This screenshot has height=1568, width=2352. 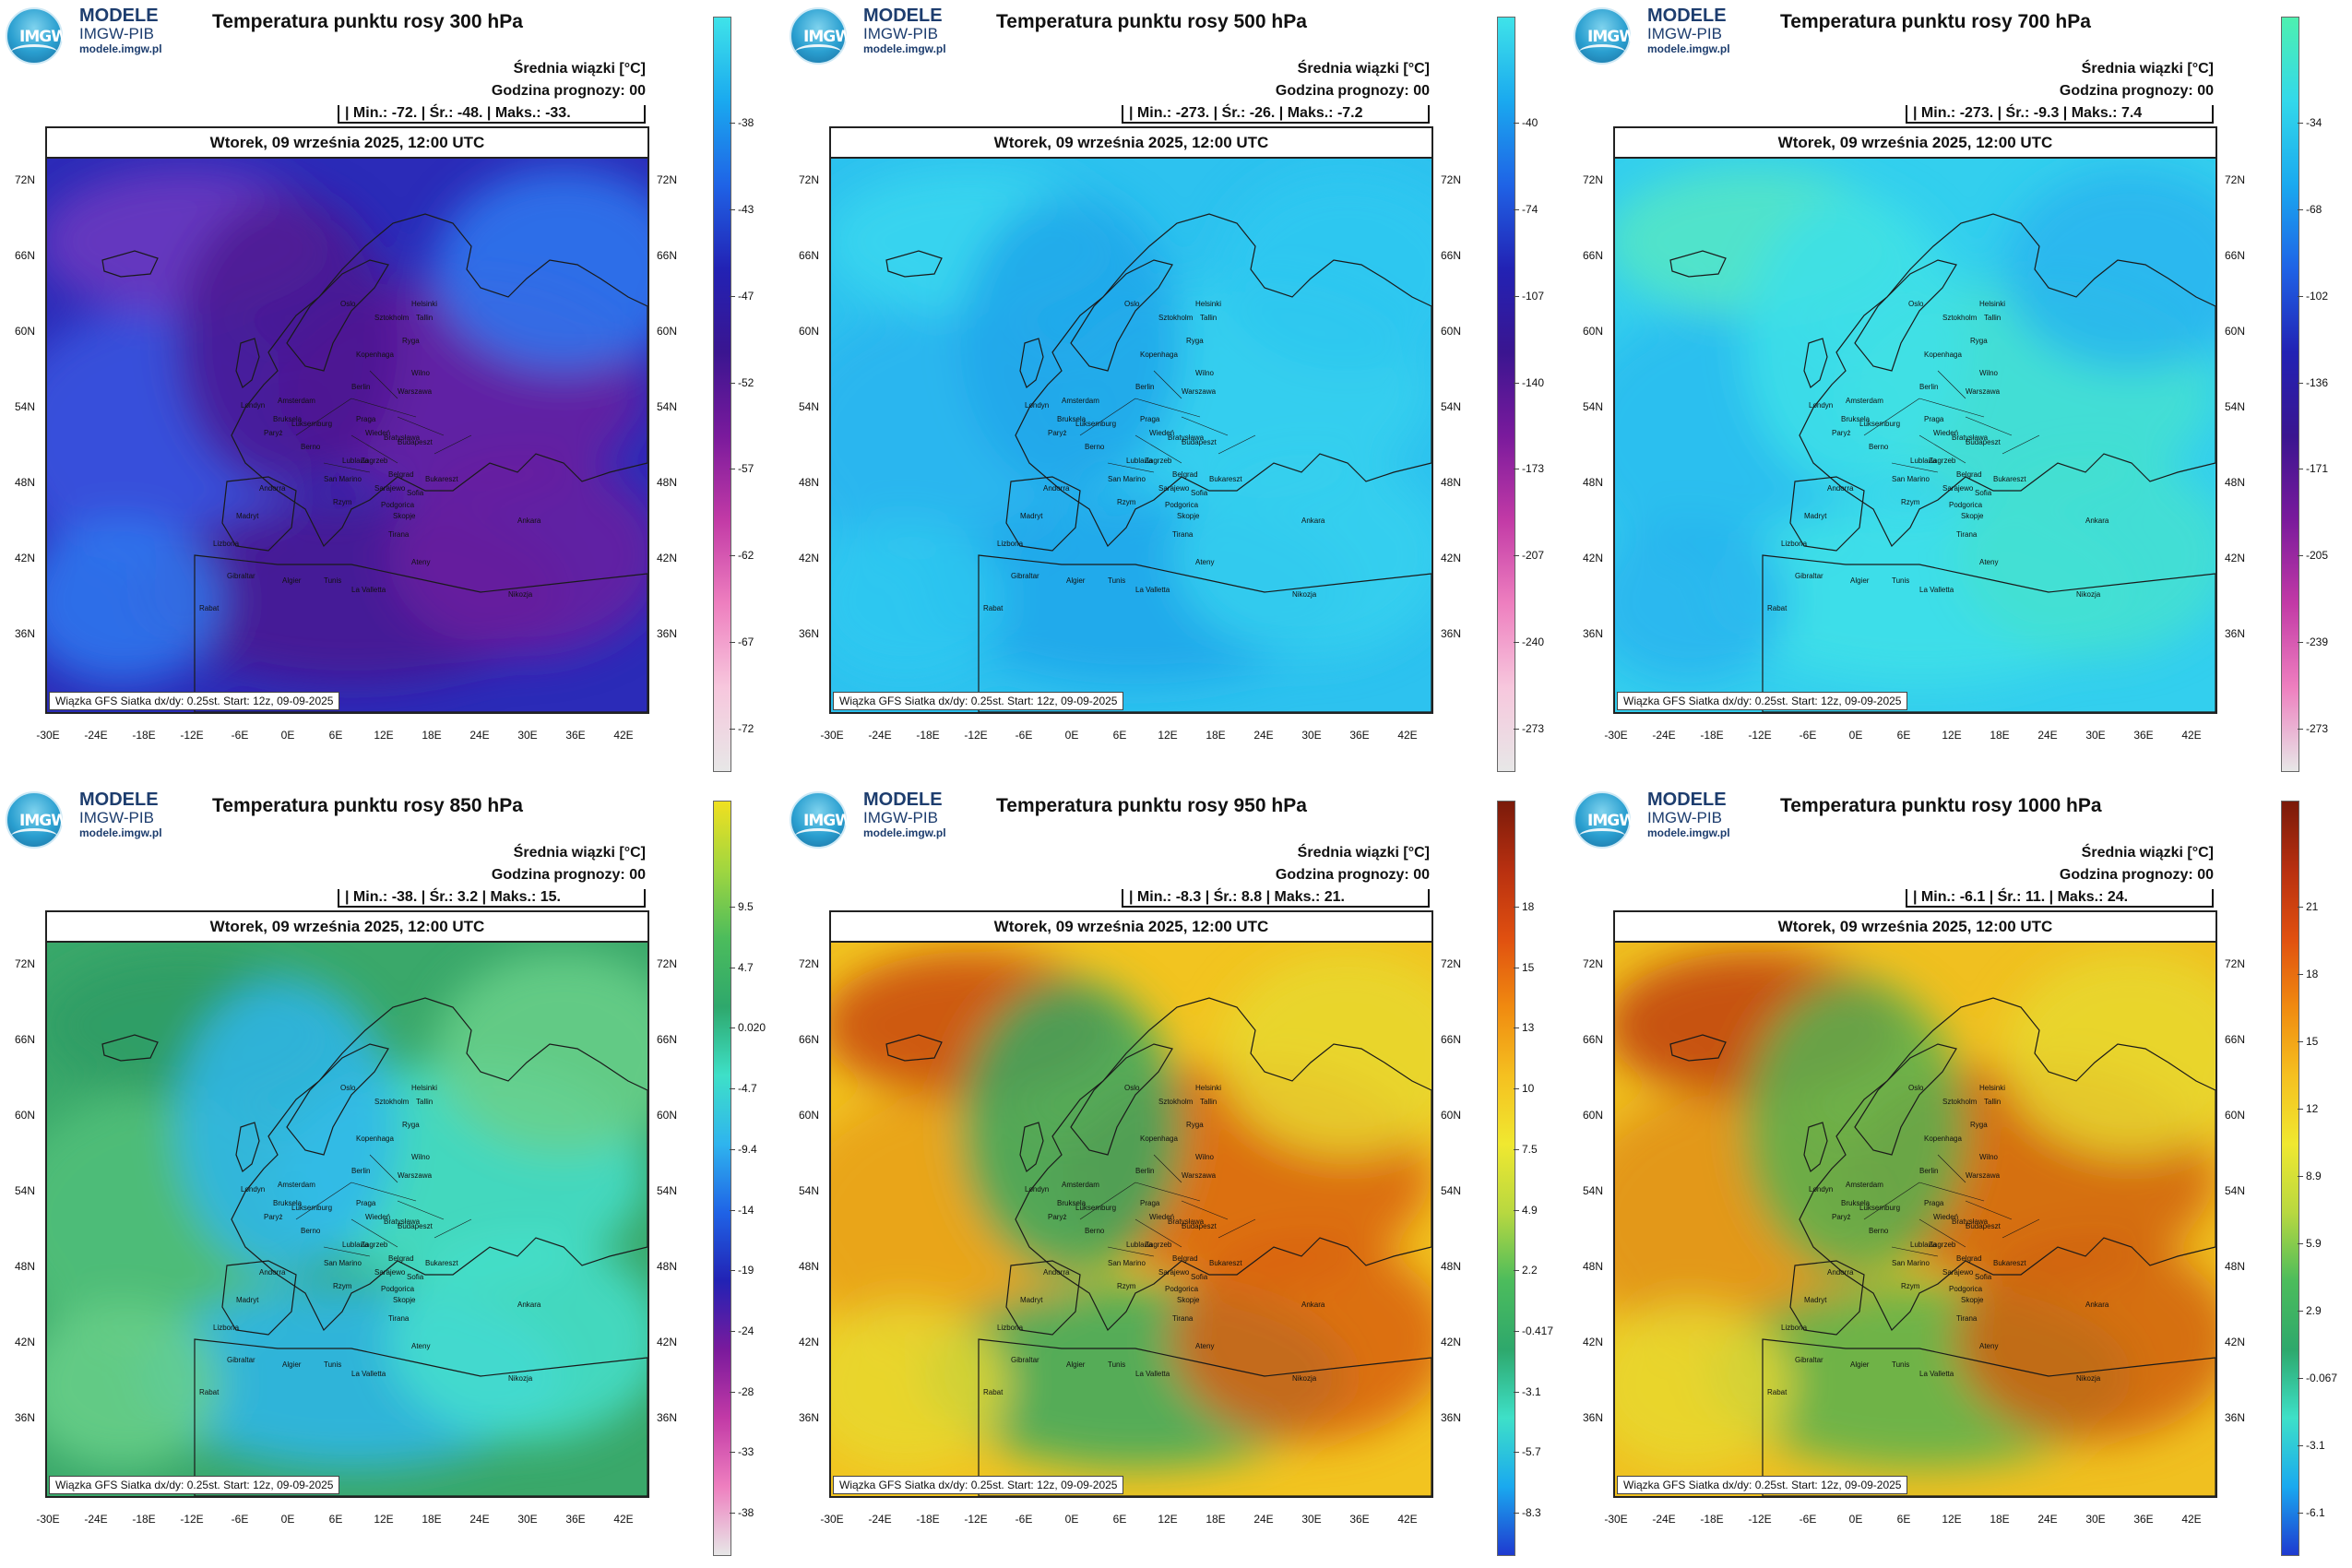 I want to click on lon-tick: 24E, so click(x=479, y=735).